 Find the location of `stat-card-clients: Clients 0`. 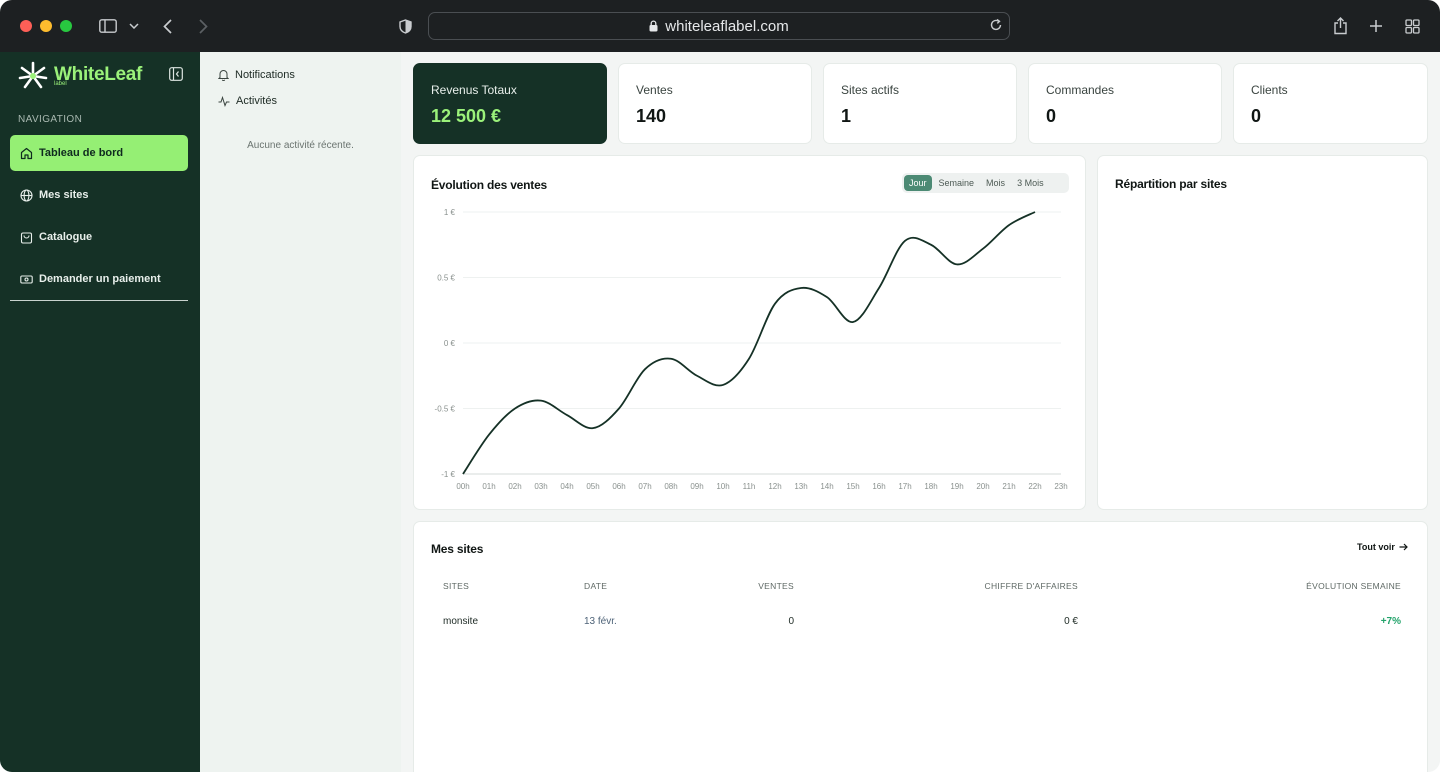

stat-card-clients: Clients 0 is located at coordinates (1330, 103).